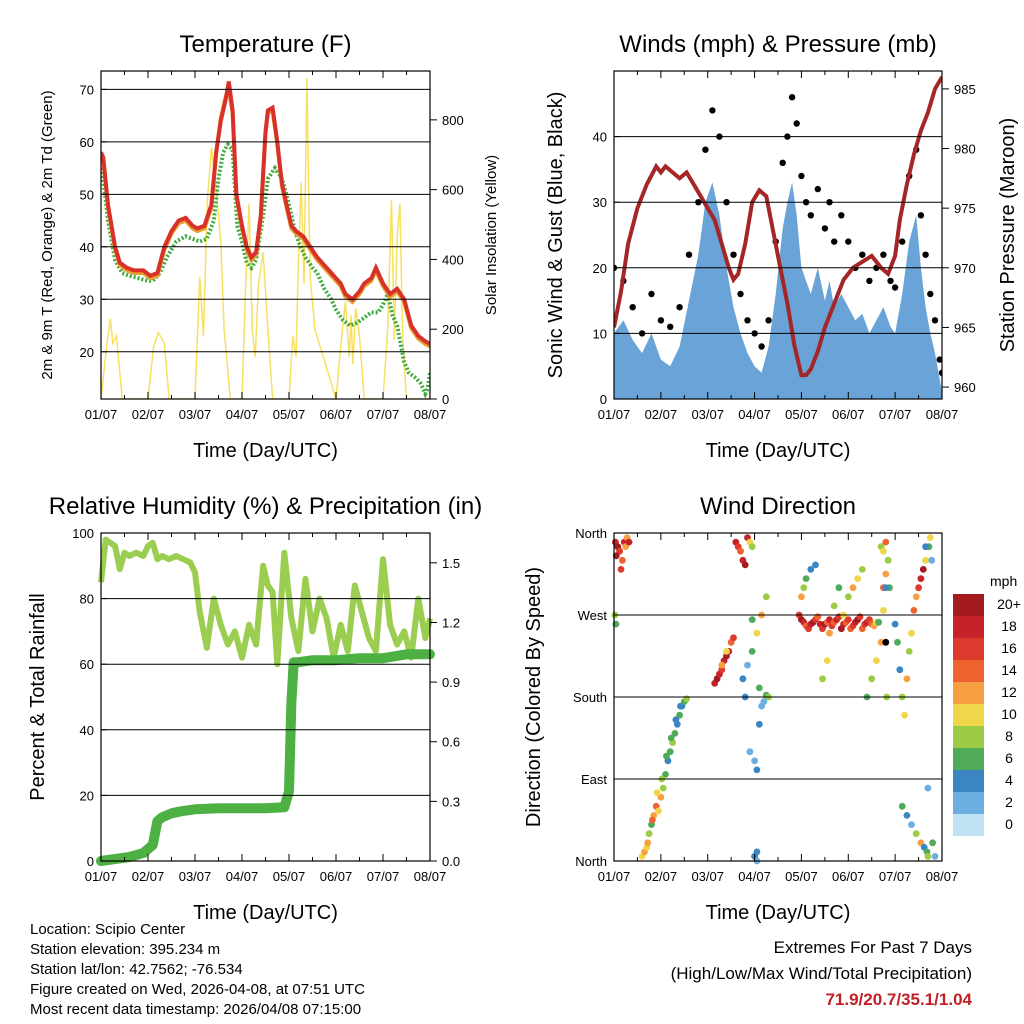 This screenshot has height=1024, width=1024. Describe the element at coordinates (491, 235) in the screenshot. I see `y2-axis-label: Solar Insolation (Yellow)` at that location.